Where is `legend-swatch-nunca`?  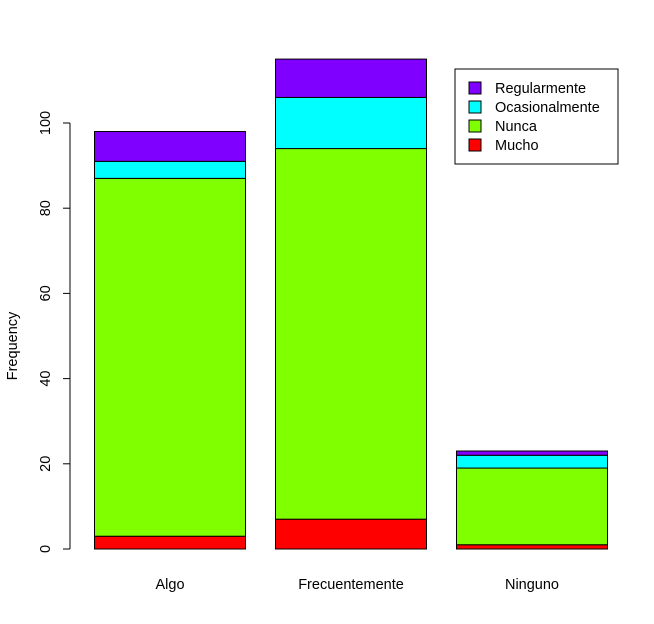
legend-swatch-nunca is located at coordinates (475, 126).